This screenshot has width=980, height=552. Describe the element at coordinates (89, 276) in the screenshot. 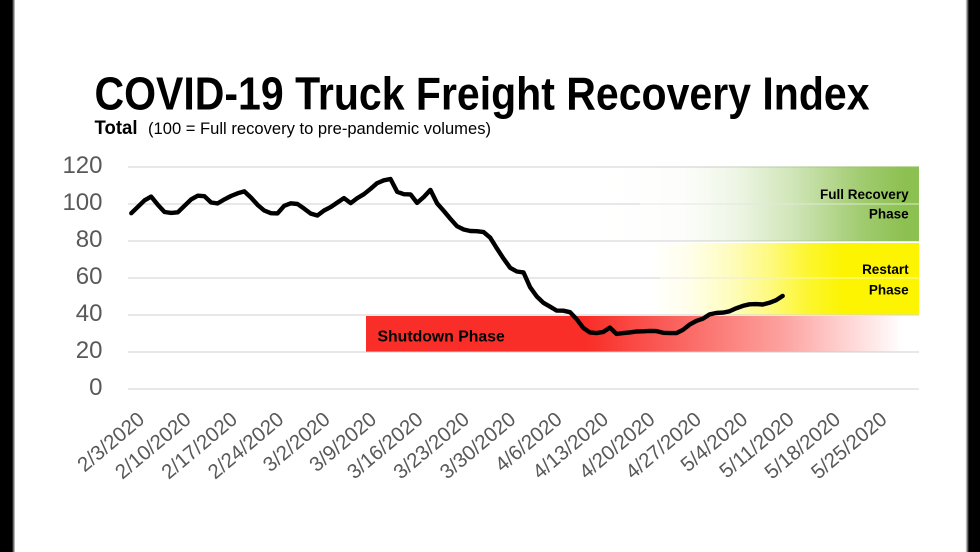

I see `svg-text: 60` at that location.